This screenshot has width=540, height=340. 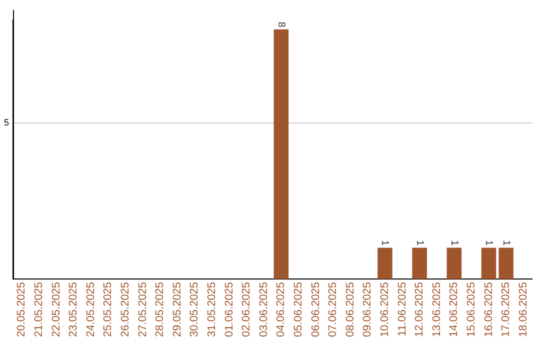 What do you see at coordinates (125, 310) in the screenshot?
I see `x-tick-label: 26.05.2025` at bounding box center [125, 310].